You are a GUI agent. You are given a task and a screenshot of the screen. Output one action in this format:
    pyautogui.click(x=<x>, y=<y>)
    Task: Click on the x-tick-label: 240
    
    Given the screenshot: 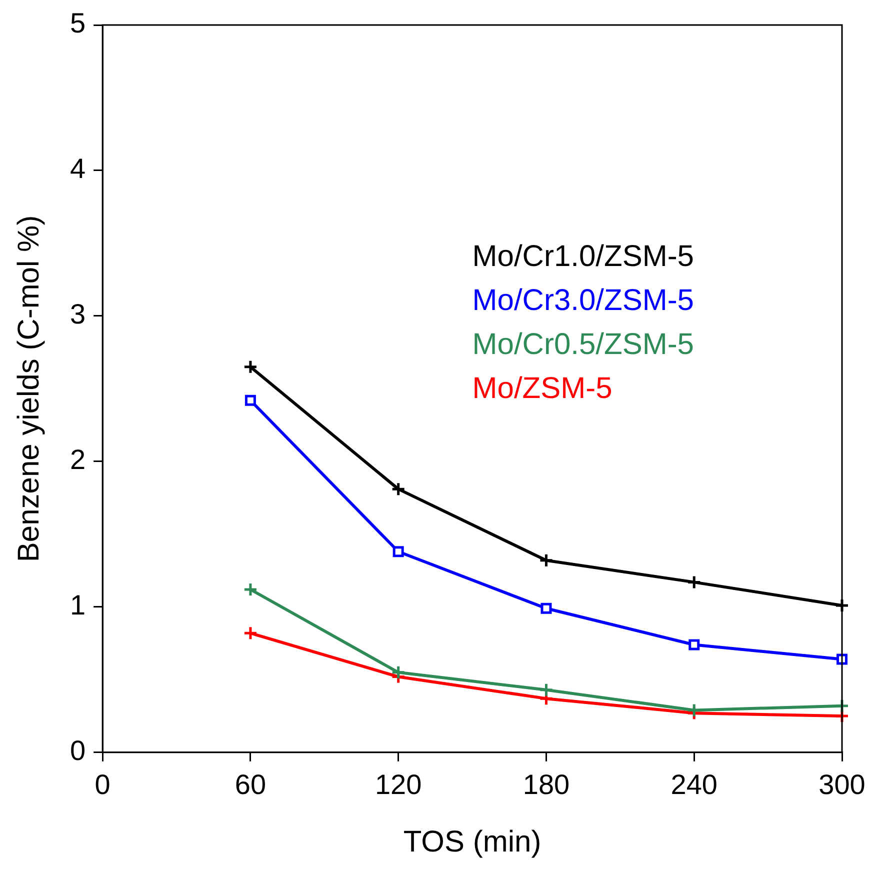 What is the action you would take?
    pyautogui.click(x=694, y=784)
    